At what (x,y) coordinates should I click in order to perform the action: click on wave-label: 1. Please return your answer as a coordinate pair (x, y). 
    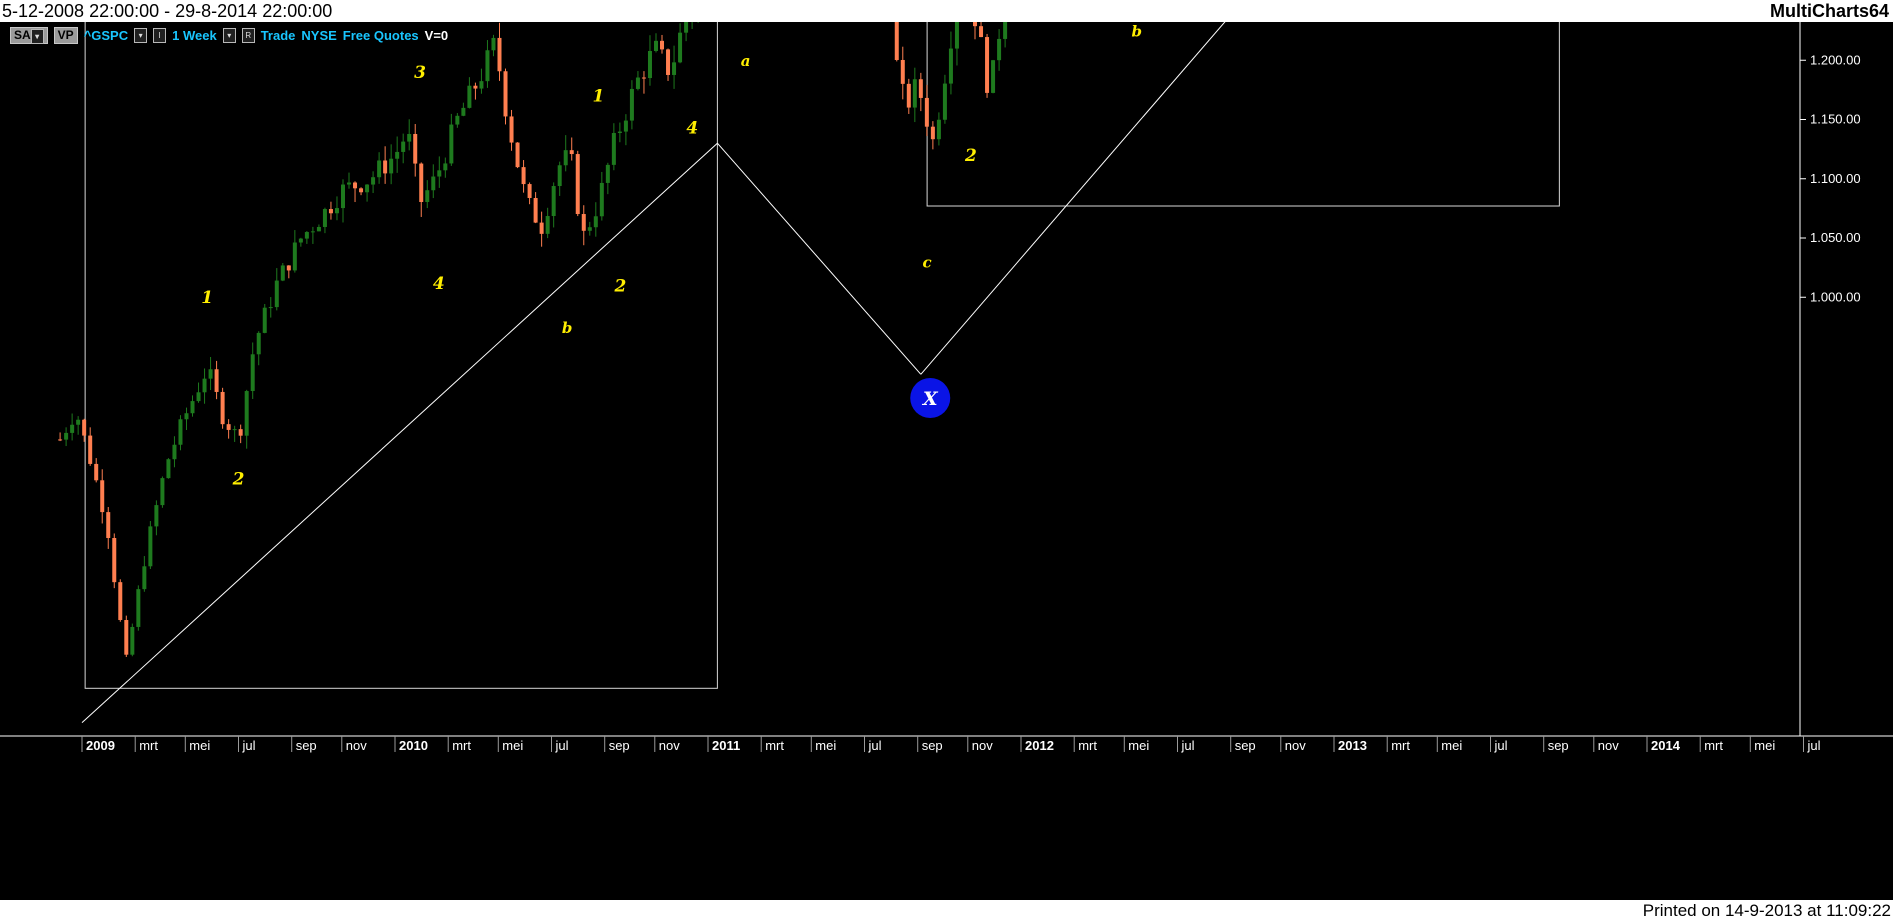
    Looking at the image, I should click on (207, 298).